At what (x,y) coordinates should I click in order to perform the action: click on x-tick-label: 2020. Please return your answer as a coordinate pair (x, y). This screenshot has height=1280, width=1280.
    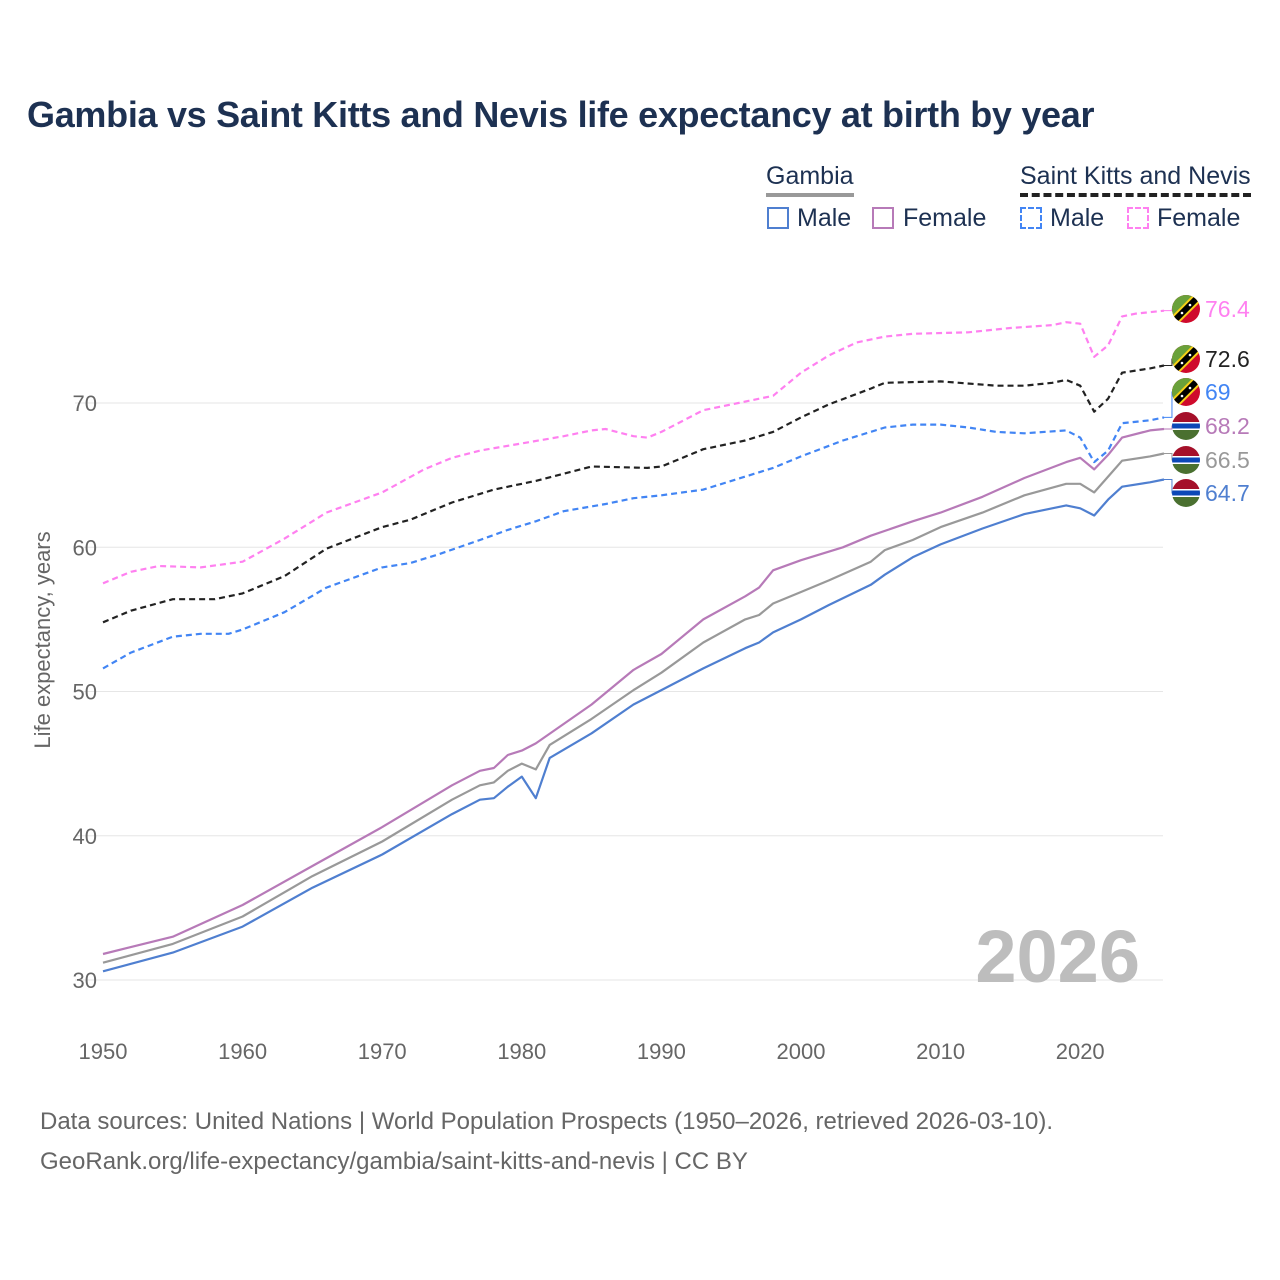
    Looking at the image, I should click on (1080, 1051).